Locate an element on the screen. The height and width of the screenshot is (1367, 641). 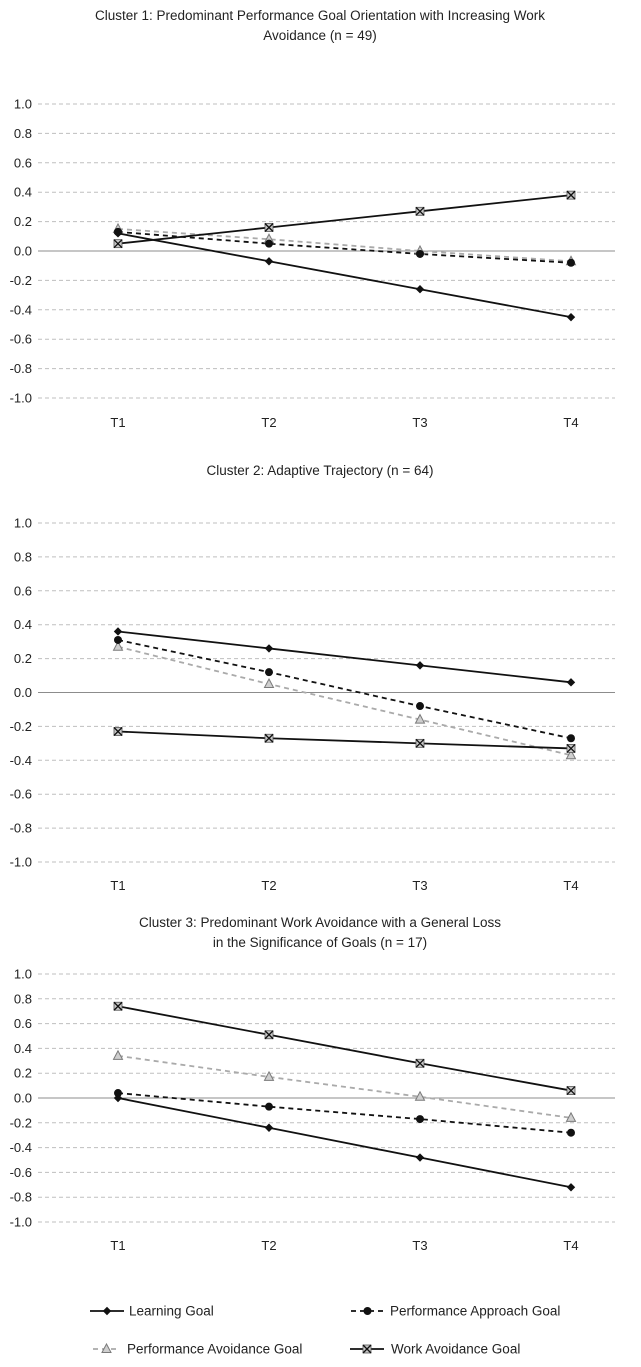
y-tick-label: -0.8 is located at coordinates (21, 368).